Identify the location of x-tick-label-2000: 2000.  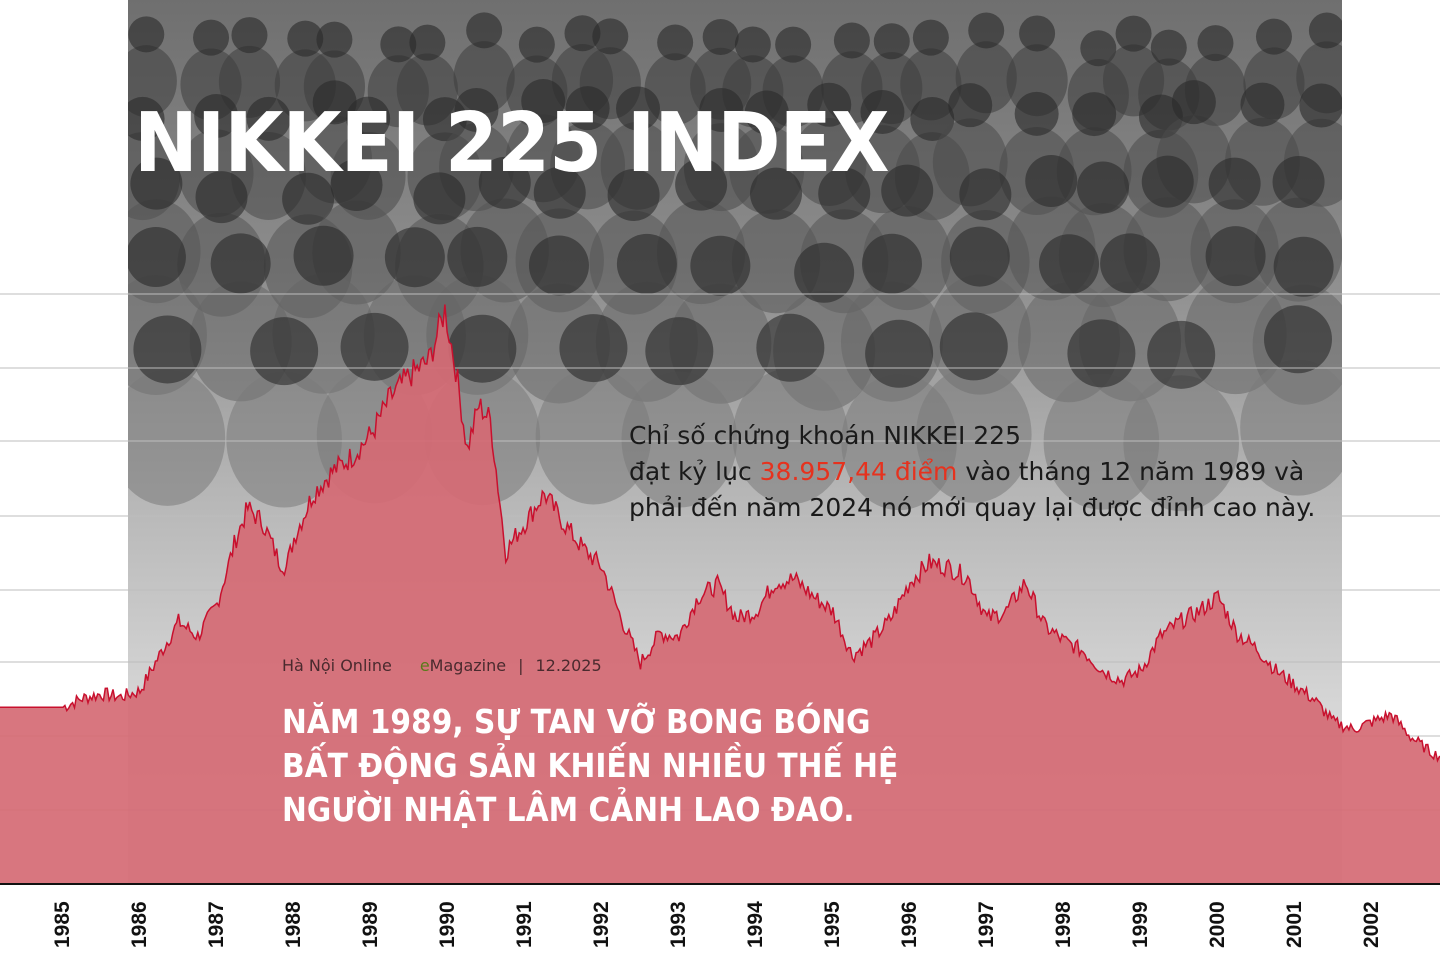
(1217, 924).